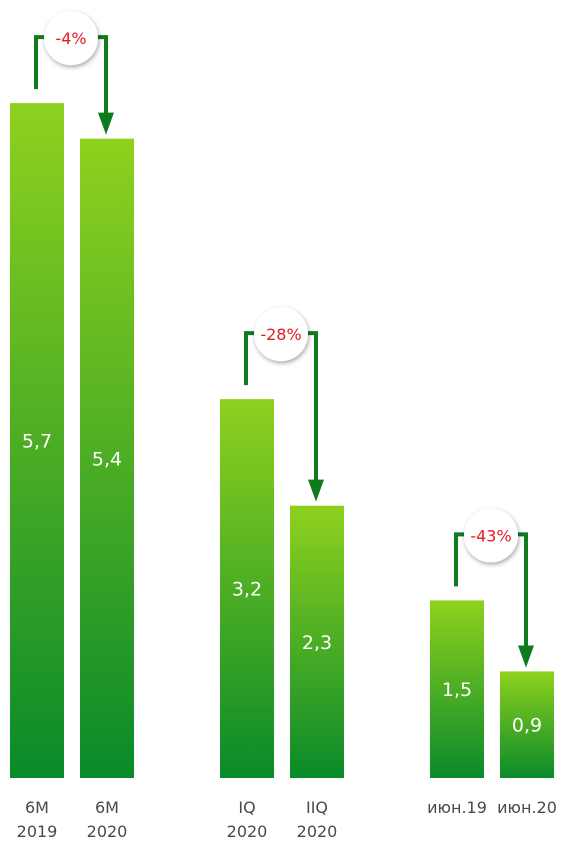 The image size is (565, 842). Describe the element at coordinates (74, 73) in the screenshot. I see `change-indicator-0: -4%` at that location.